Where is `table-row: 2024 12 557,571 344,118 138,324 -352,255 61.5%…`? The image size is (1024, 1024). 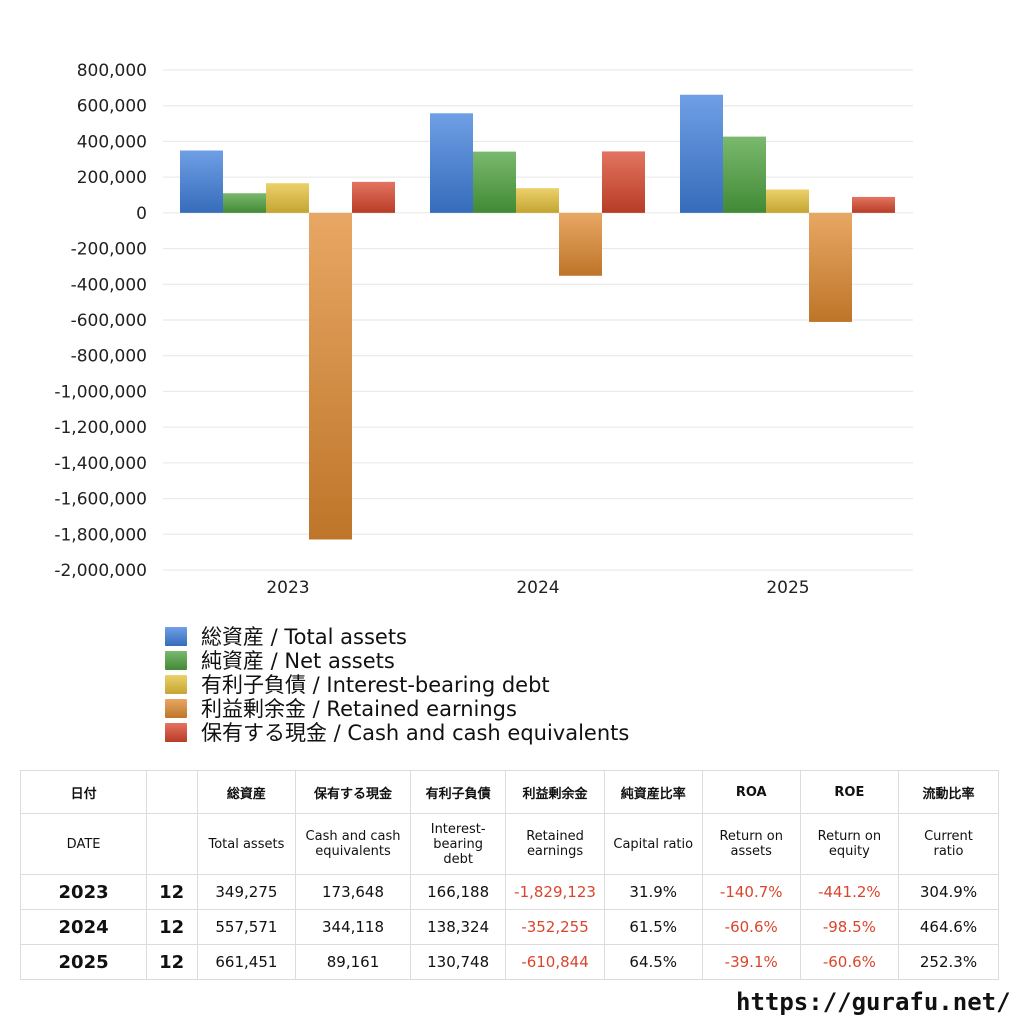 table-row: 2024 12 557,571 344,118 138,324 -352,255 61.5%… is located at coordinates (509, 927).